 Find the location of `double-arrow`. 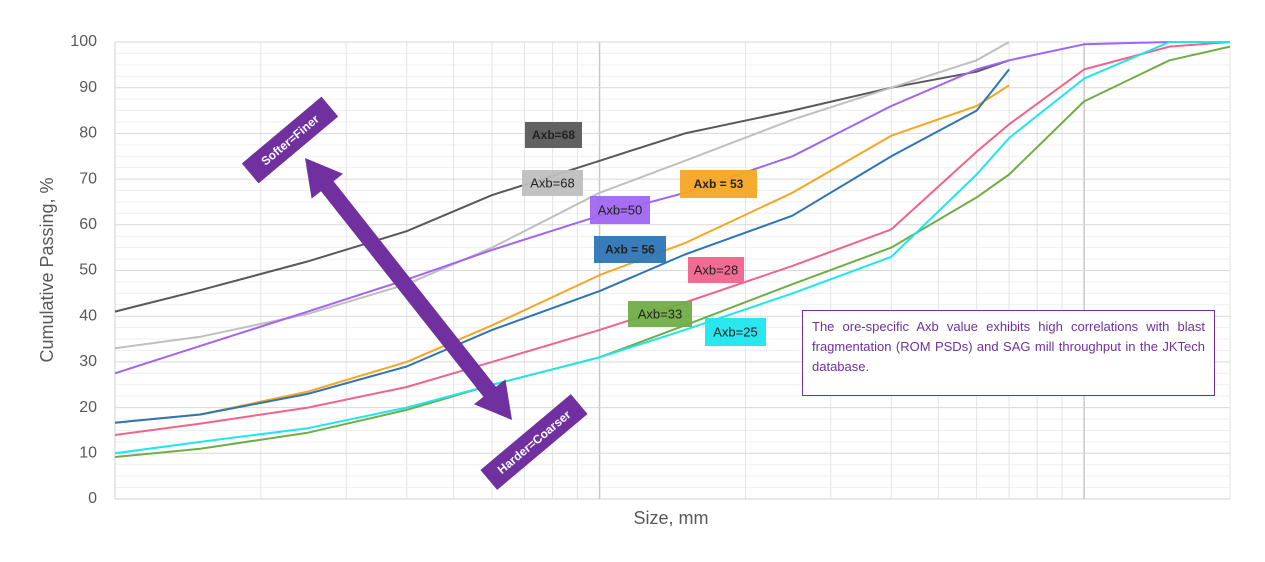

double-arrow is located at coordinates (408, 289).